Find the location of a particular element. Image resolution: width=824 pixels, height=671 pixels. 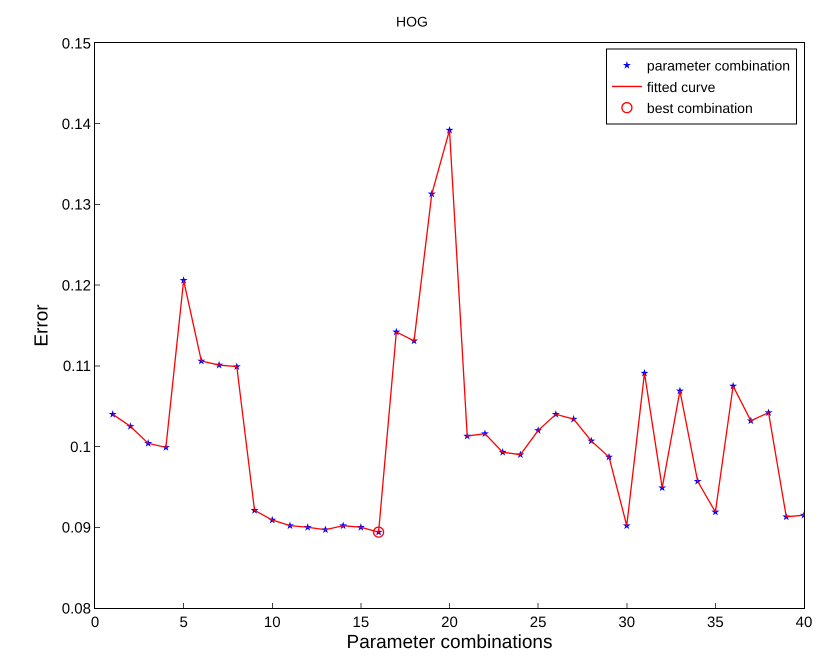

y-tick-label: 0.15 is located at coordinates (76, 43).